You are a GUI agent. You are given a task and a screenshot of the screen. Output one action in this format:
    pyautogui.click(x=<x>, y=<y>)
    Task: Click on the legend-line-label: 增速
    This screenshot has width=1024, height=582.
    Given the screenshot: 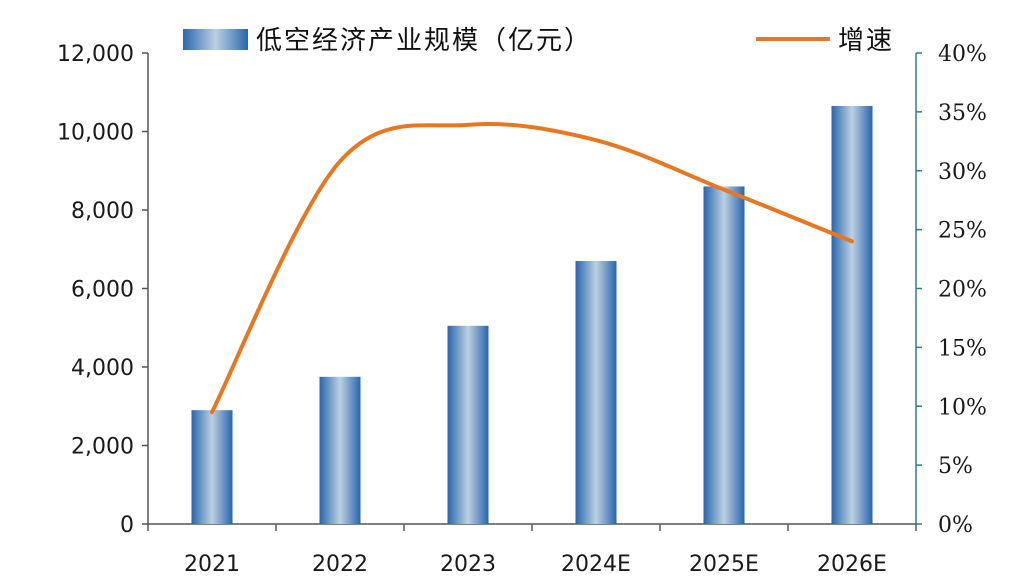 What is the action you would take?
    pyautogui.click(x=866, y=41)
    